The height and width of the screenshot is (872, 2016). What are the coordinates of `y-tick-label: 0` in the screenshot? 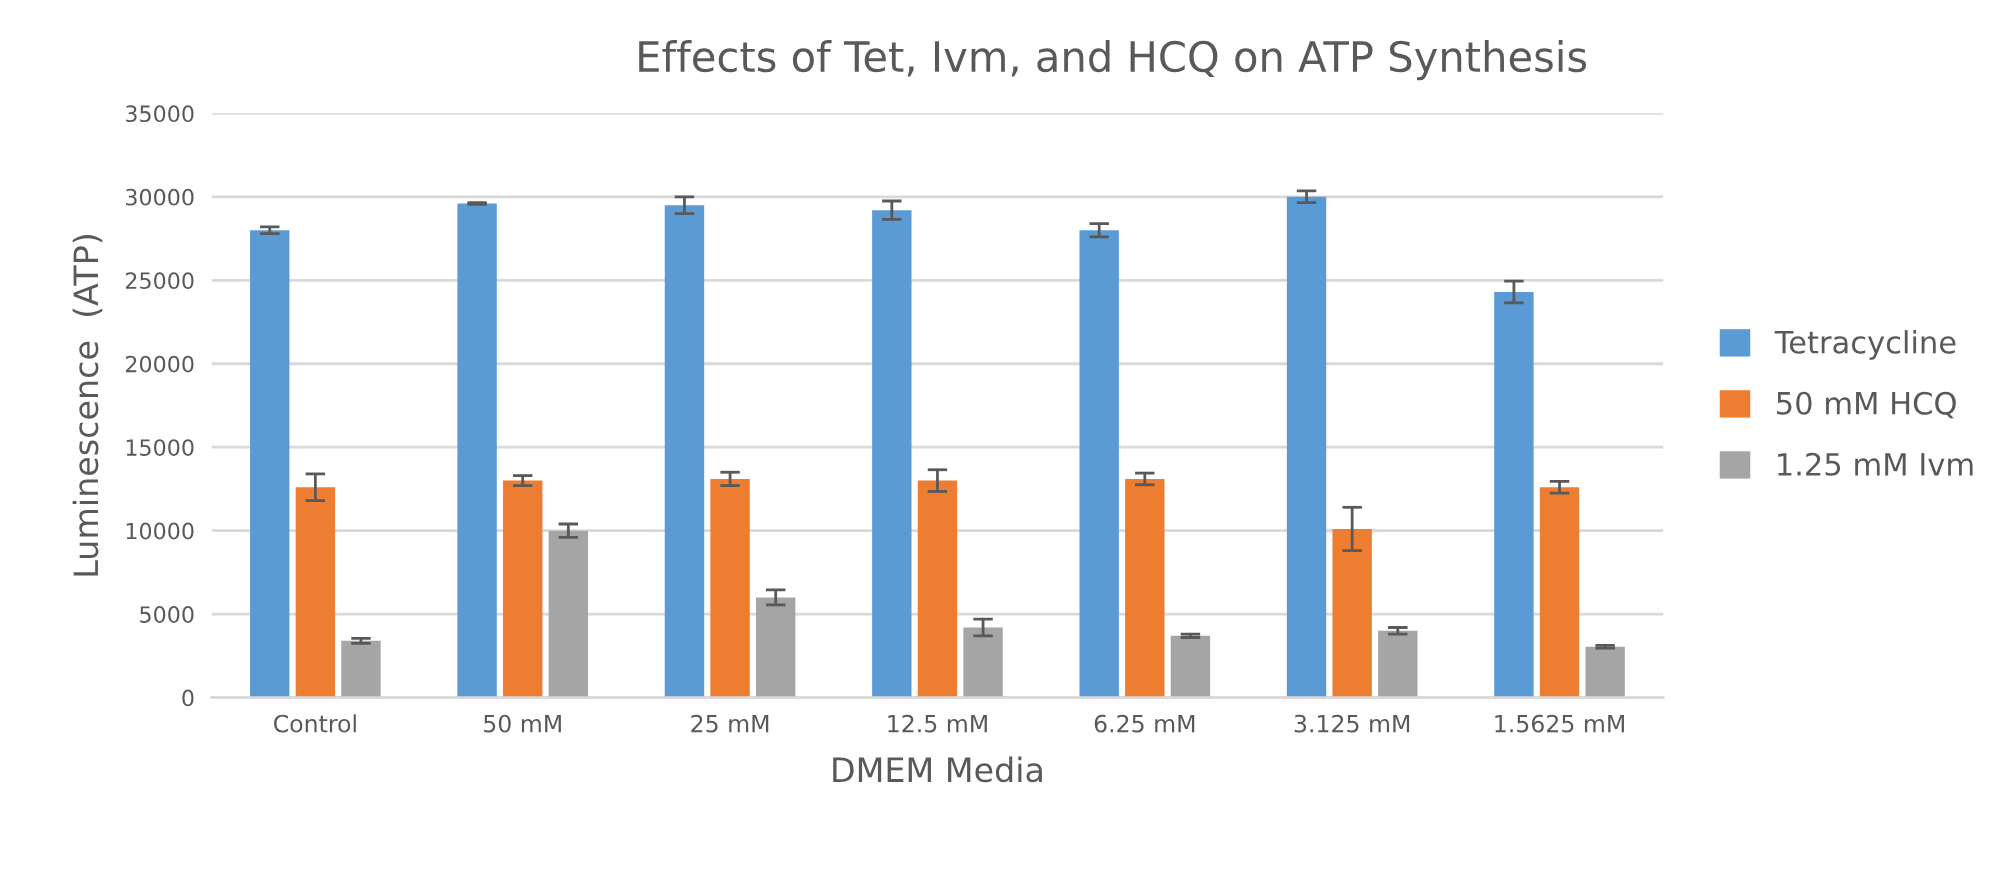 It's located at (188, 698).